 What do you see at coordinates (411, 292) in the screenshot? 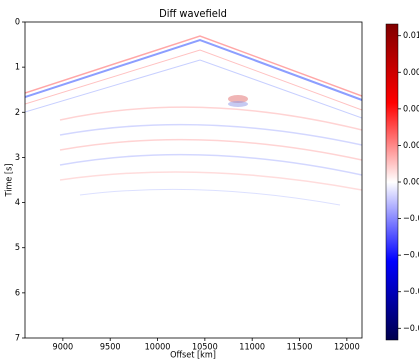
I see `colorbar-tick-label: −0.0075` at bounding box center [411, 292].